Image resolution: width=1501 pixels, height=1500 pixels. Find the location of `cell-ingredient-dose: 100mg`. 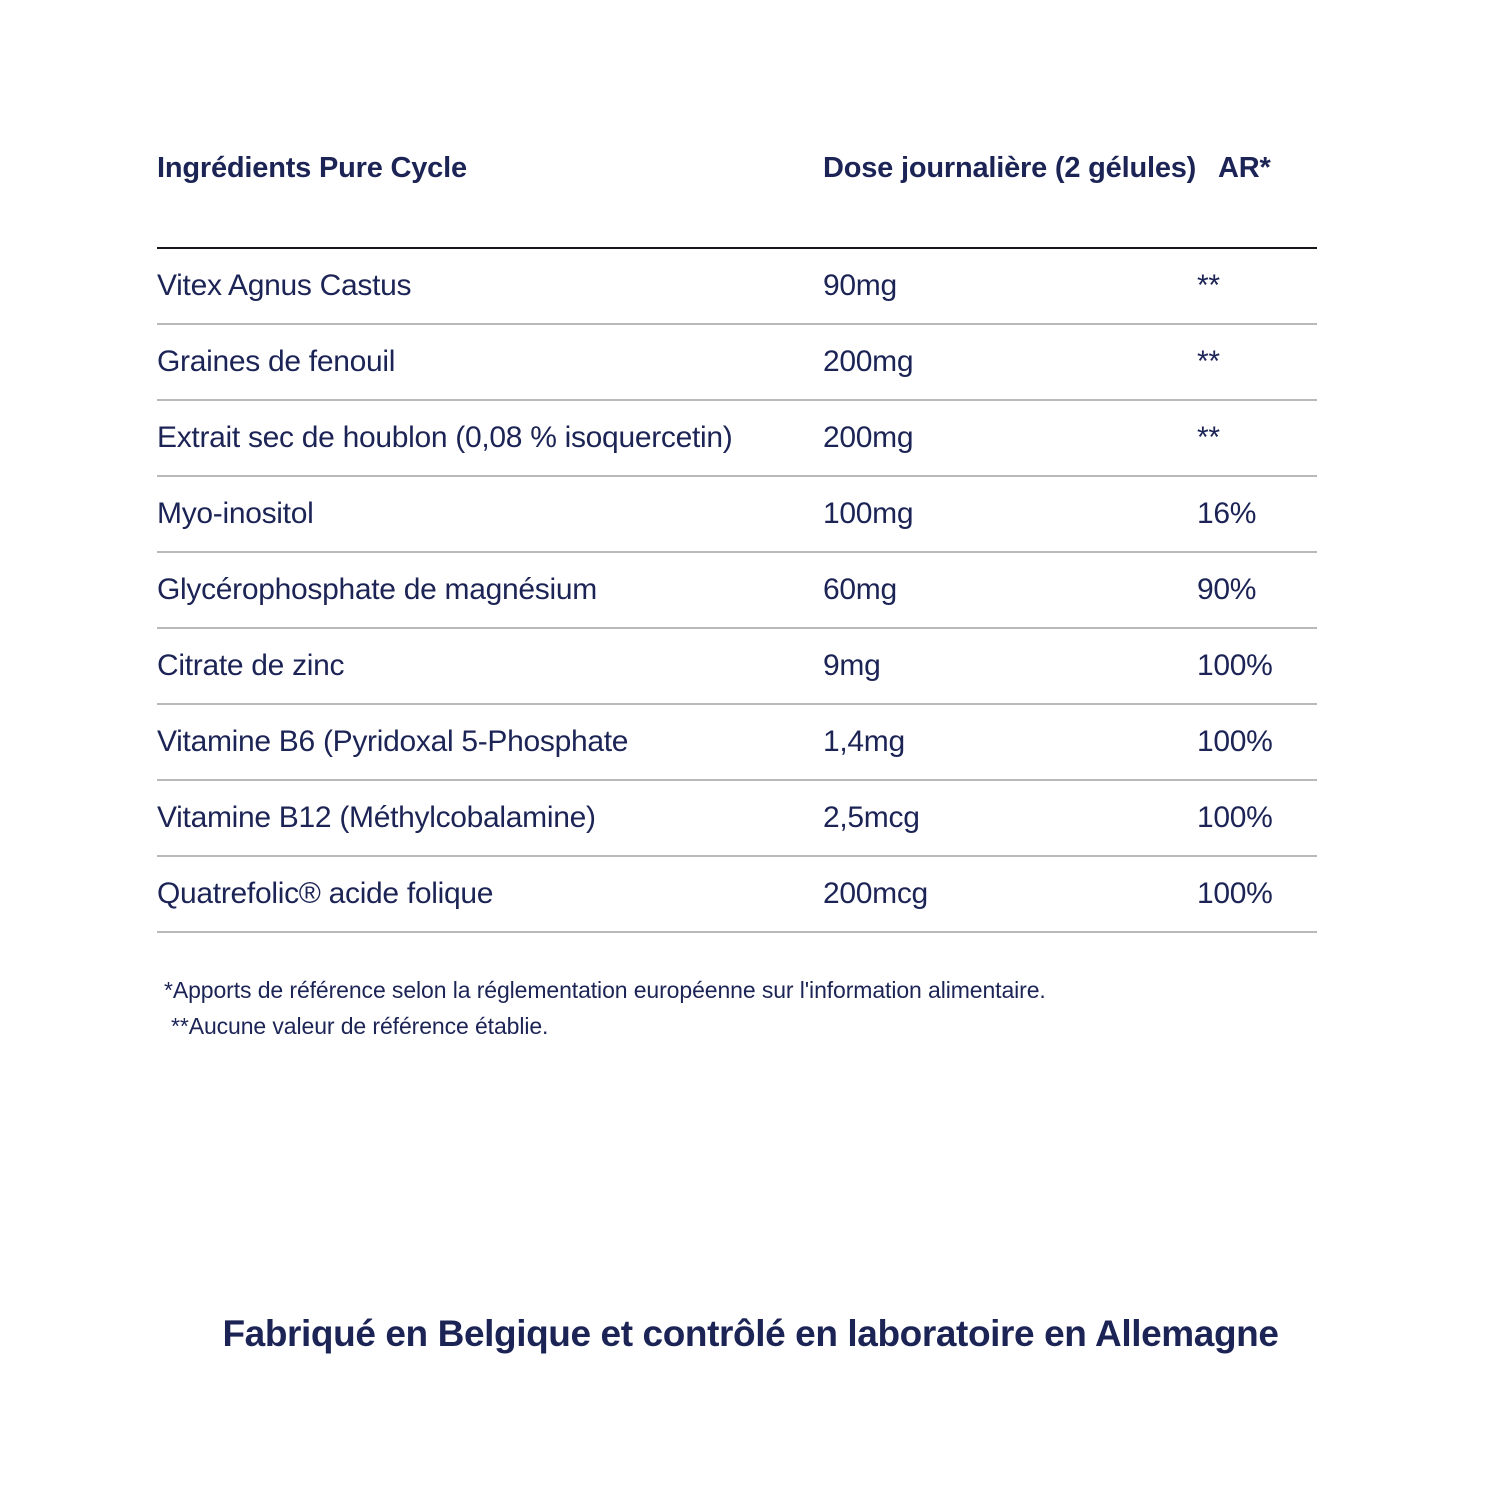

cell-ingredient-dose: 100mg is located at coordinates (1000, 514).